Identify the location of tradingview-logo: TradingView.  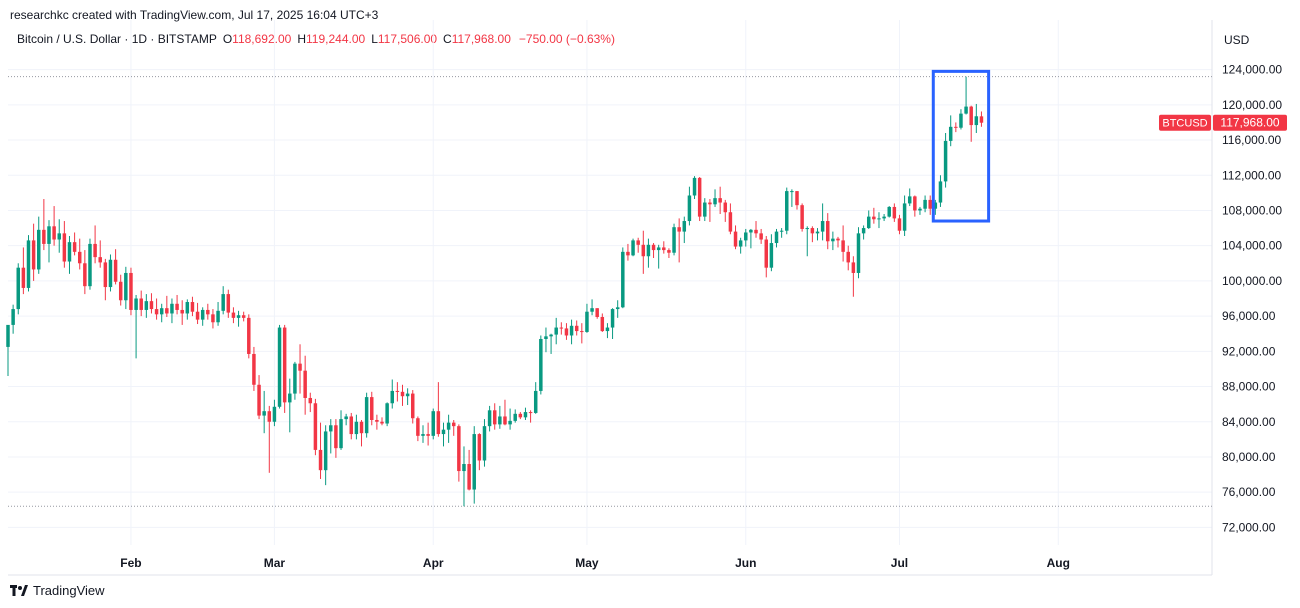
(57, 590).